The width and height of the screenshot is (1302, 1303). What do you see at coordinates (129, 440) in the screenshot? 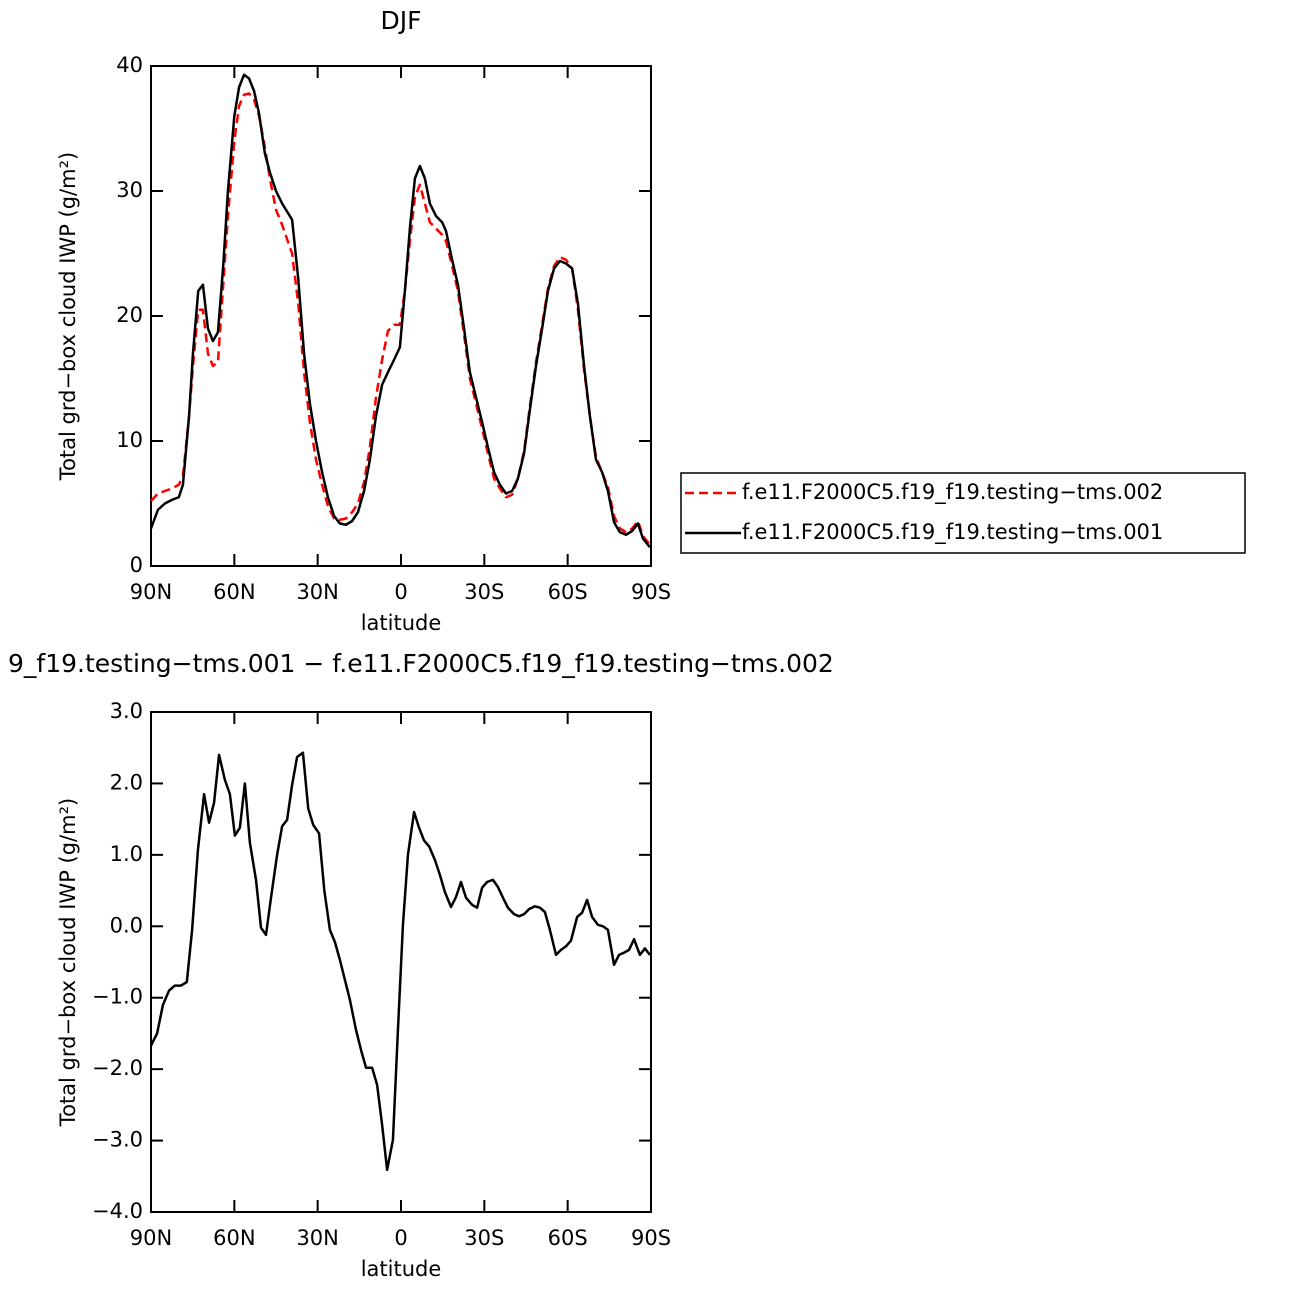
I see `y-tick-label: 10` at bounding box center [129, 440].